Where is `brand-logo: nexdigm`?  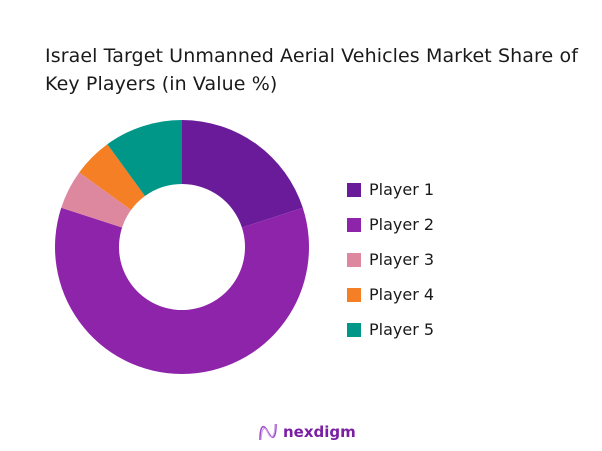
brand-logo: nexdigm is located at coordinates (307, 432).